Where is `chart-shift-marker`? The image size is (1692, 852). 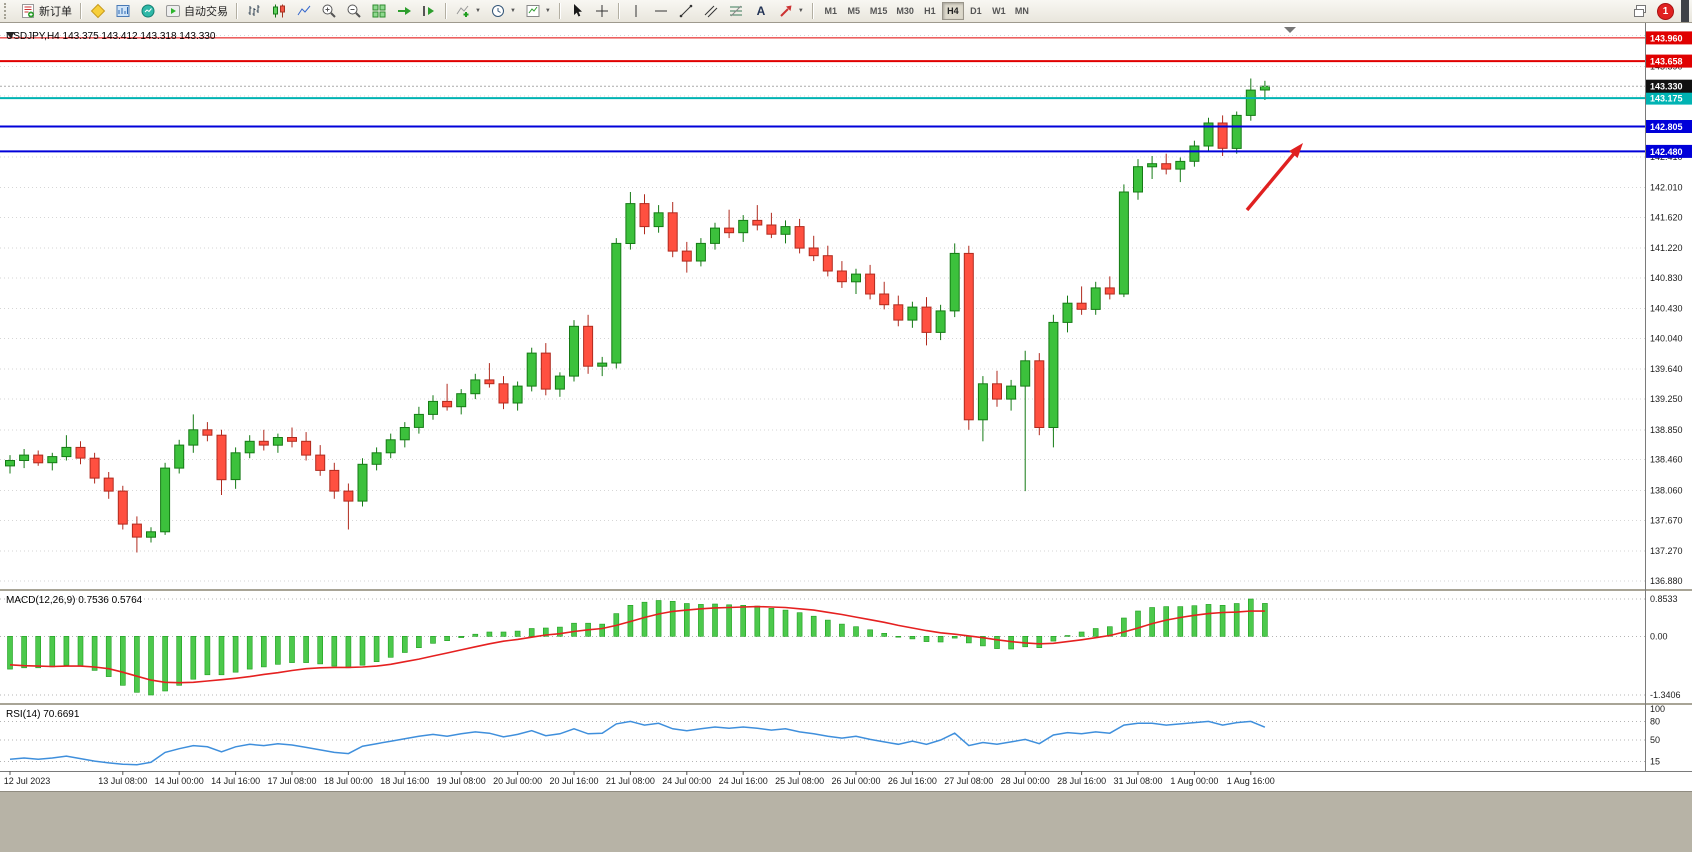
chart-shift-marker is located at coordinates (1290, 30).